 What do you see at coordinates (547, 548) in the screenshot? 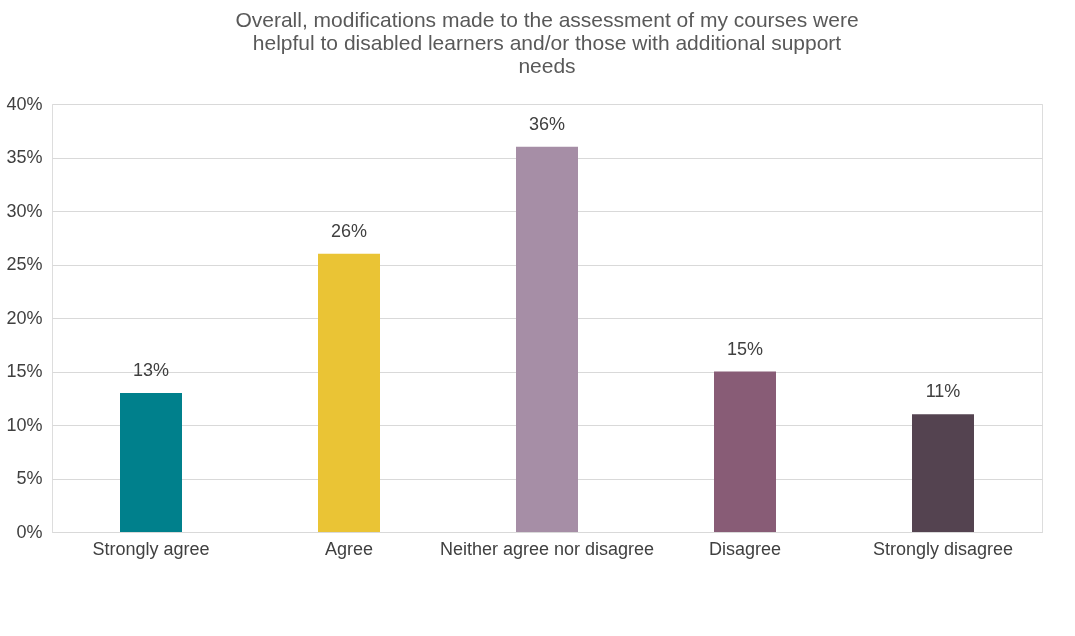
I see `x-tick-label: Neither agree nor disagree` at bounding box center [547, 548].